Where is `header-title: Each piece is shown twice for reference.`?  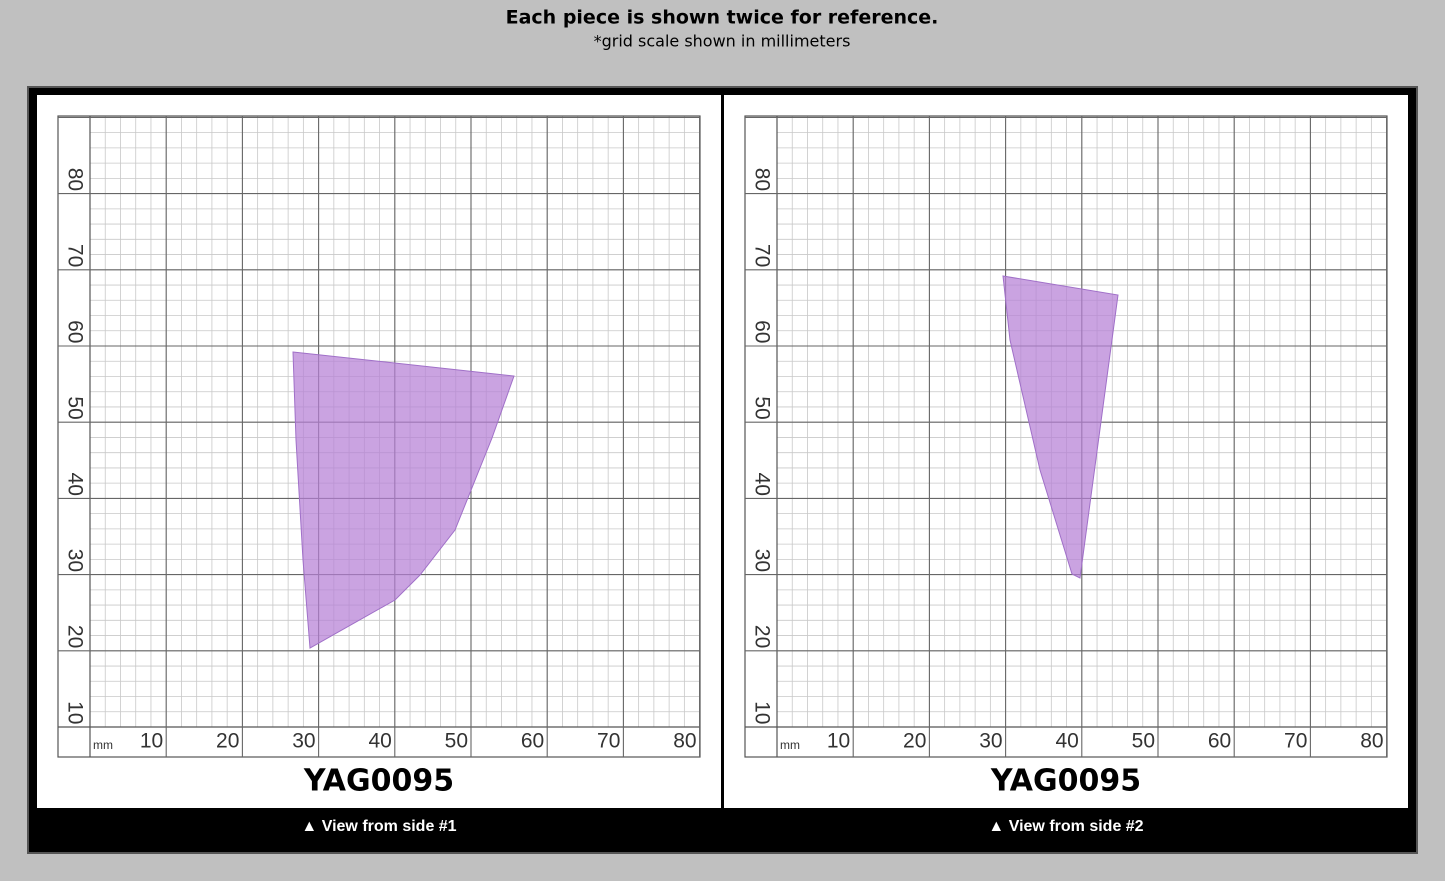
header-title: Each piece is shown twice for reference. is located at coordinates (722, 18).